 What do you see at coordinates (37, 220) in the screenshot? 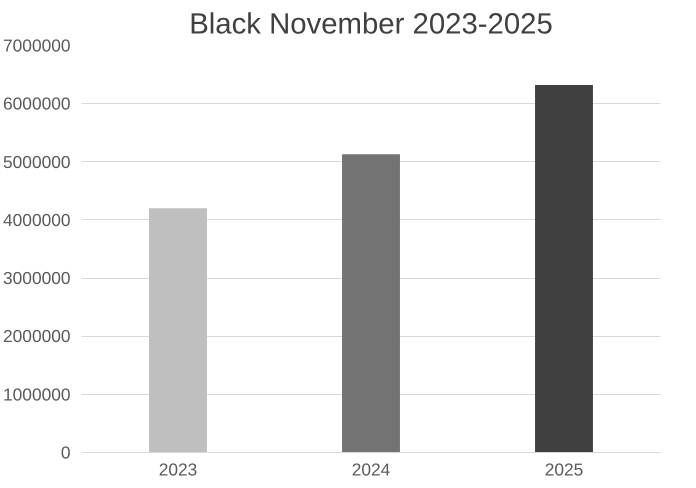
I see `y-tick-label: 4000000` at bounding box center [37, 220].